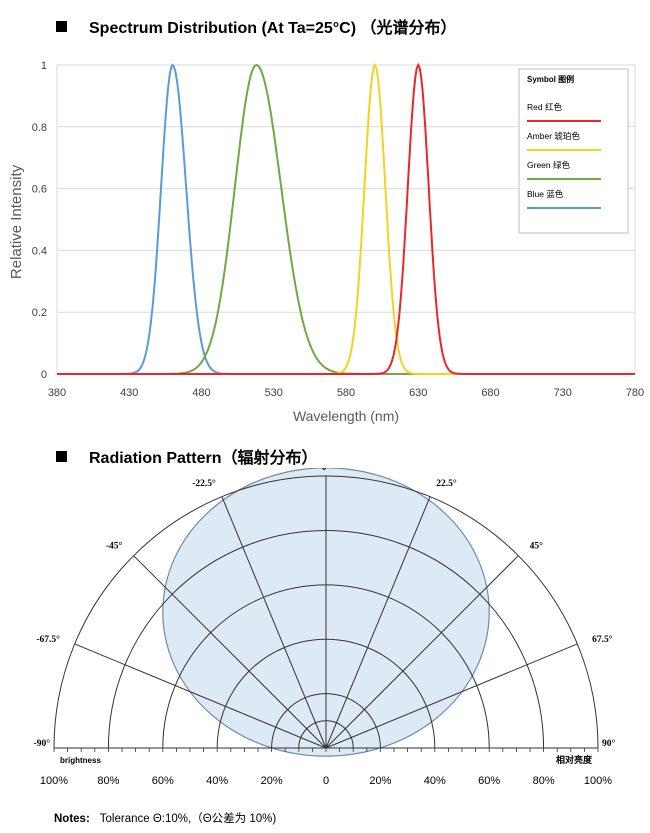 The width and height of the screenshot is (650, 833). What do you see at coordinates (545, 194) in the screenshot?
I see `legend-entry-label: Blue 蓝色` at bounding box center [545, 194].